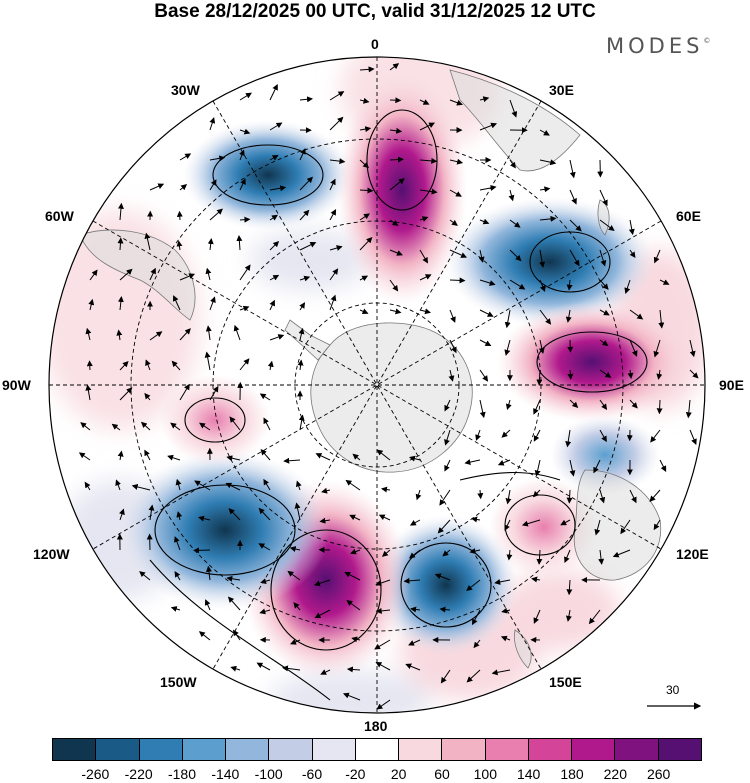 The height and width of the screenshot is (783, 750). What do you see at coordinates (658, 46) in the screenshot?
I see `brand-logo: MODES©` at bounding box center [658, 46].